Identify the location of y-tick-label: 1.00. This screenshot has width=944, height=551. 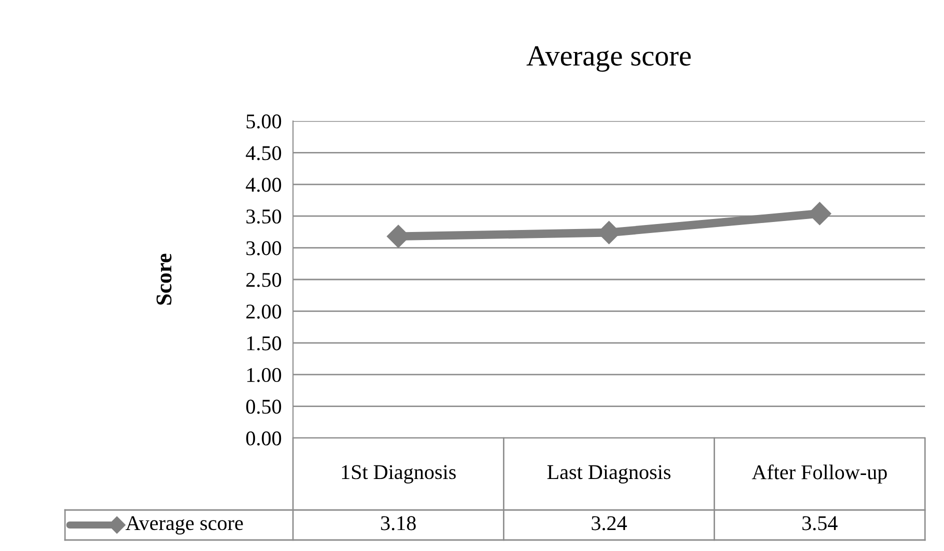
(264, 375).